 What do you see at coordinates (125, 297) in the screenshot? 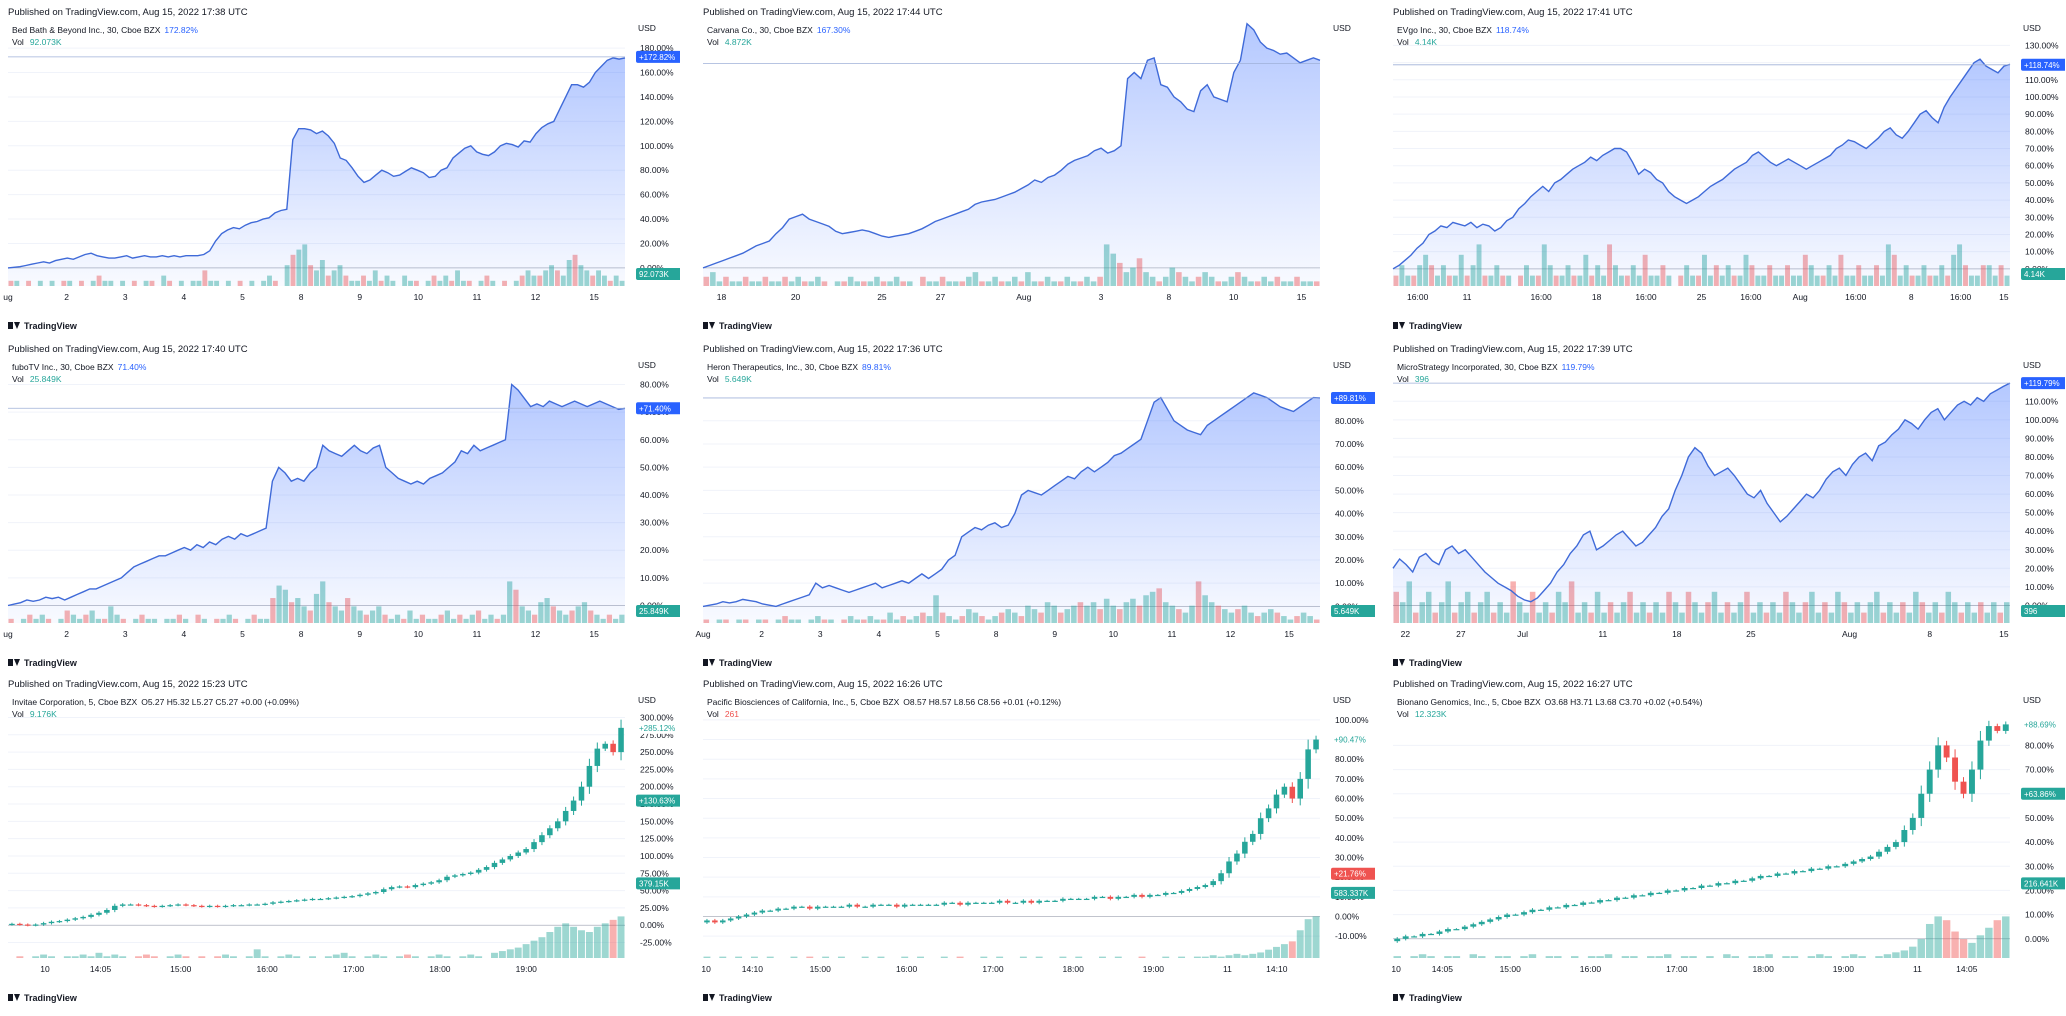
I see `x-tick-label: 3` at bounding box center [125, 297].